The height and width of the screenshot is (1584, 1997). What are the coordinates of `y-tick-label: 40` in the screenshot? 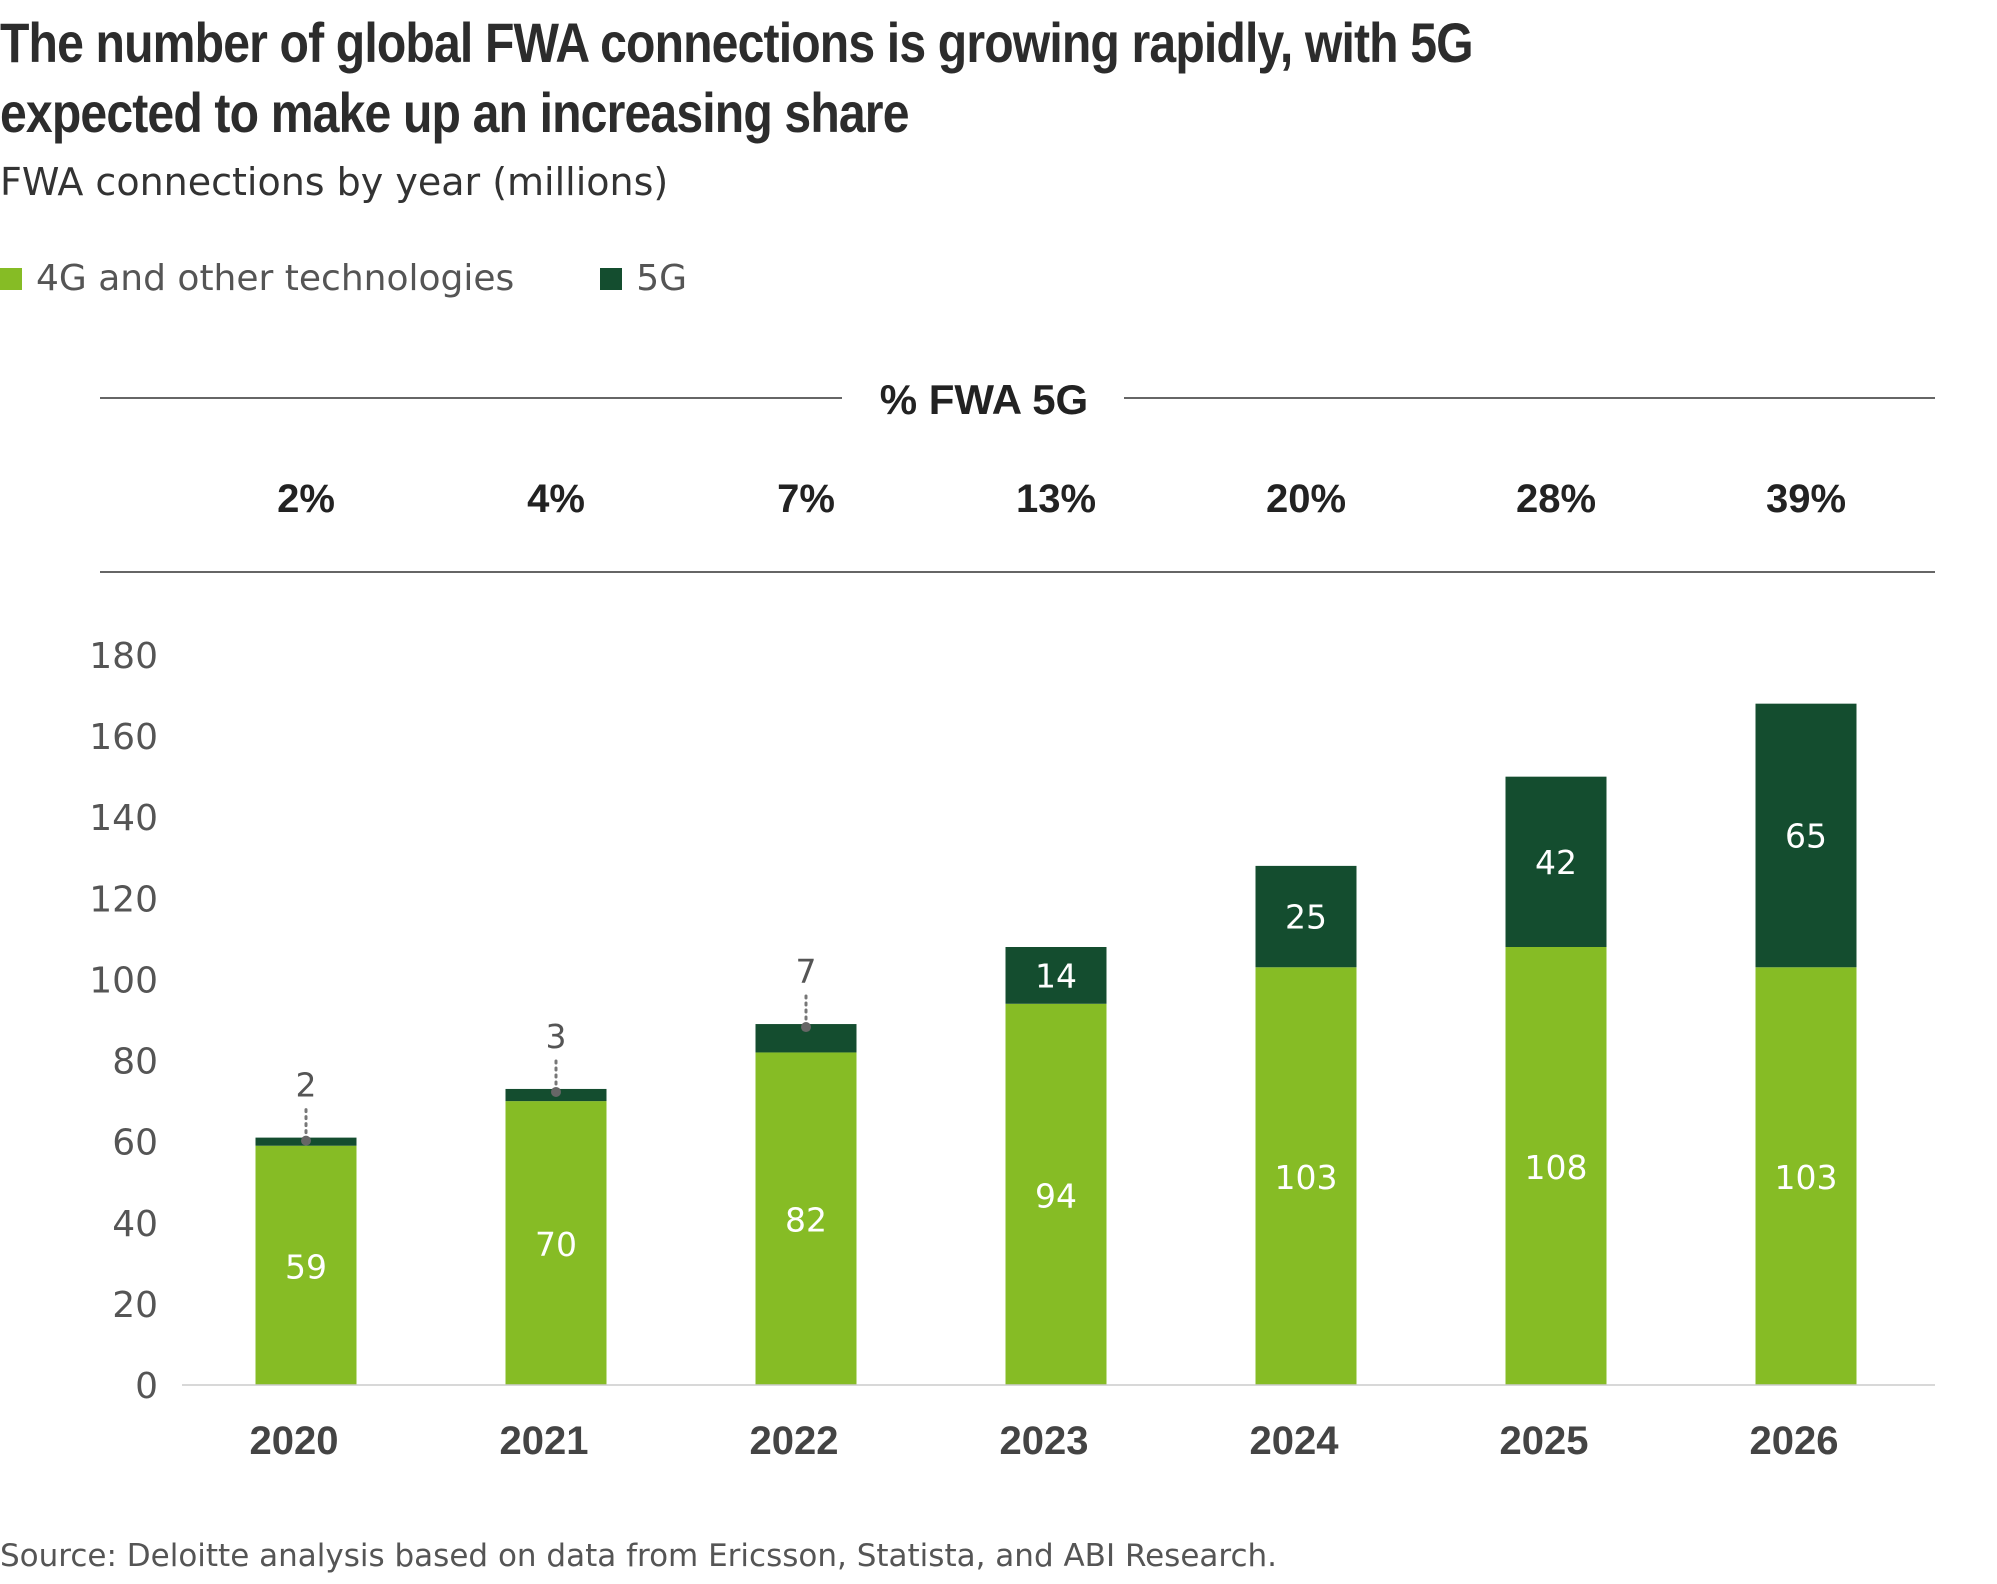 It's located at (135, 1224).